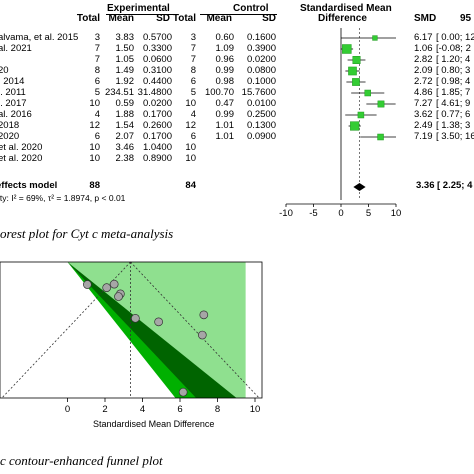 The image size is (474, 474). I want to click on col-total-e: Total, so click(88, 18).